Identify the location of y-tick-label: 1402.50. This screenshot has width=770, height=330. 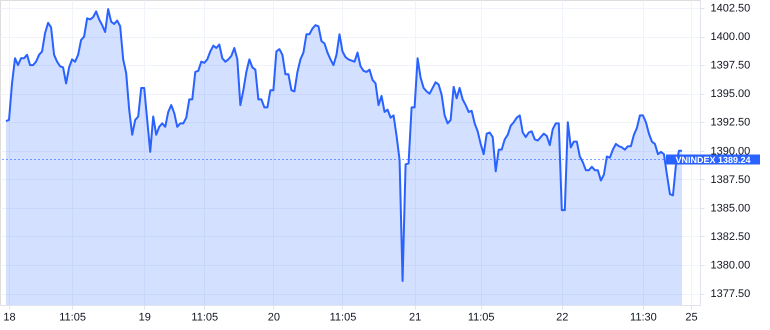
(730, 8).